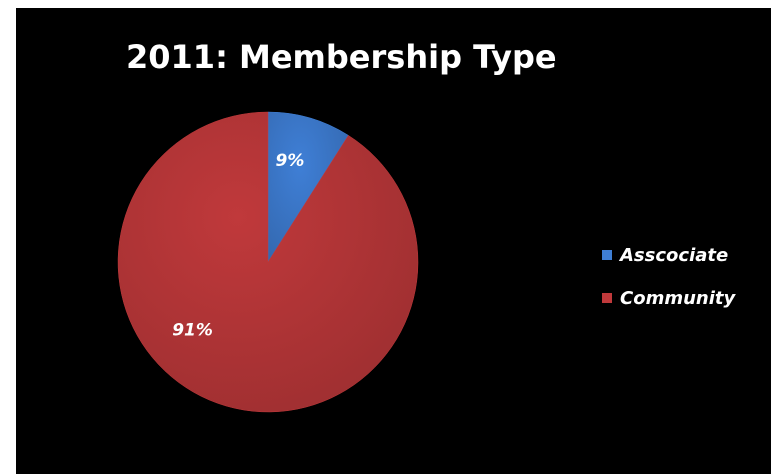 The image size is (783, 474). I want to click on legend-label-asscociate: Asscociate, so click(674, 255).